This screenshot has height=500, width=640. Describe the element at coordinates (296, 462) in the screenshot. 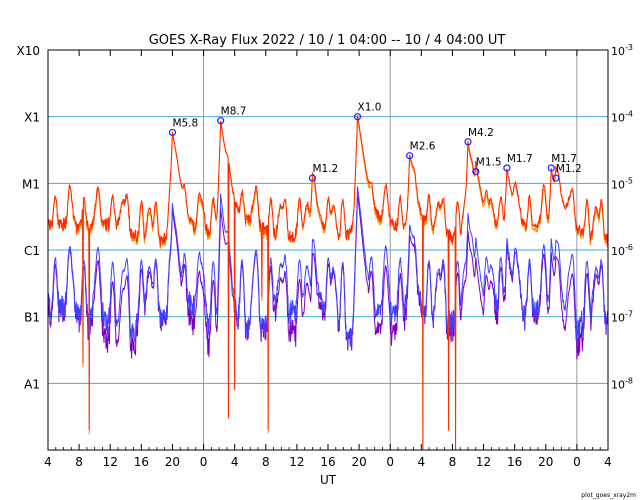

I see `x-tick-label-8: 12` at that location.